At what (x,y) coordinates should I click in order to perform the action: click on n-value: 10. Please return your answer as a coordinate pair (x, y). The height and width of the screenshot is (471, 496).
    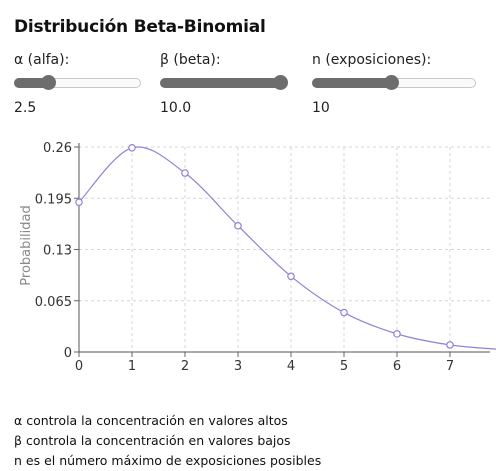
    Looking at the image, I should click on (321, 108).